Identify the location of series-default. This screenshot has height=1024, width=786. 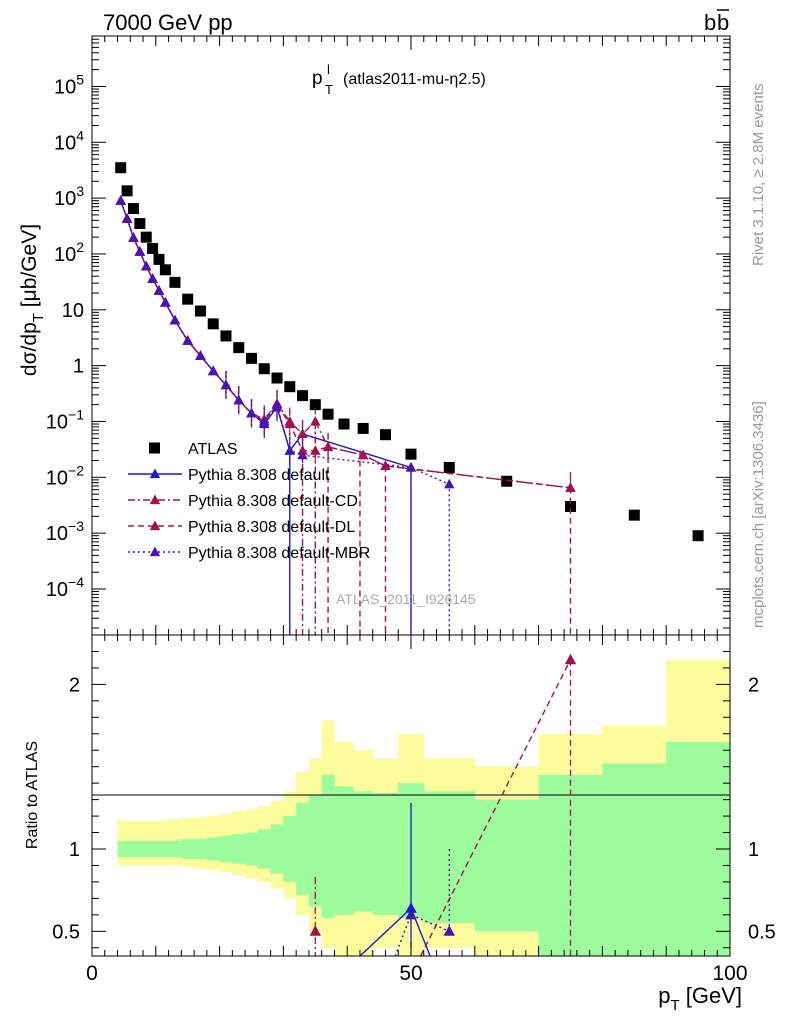
(266, 333).